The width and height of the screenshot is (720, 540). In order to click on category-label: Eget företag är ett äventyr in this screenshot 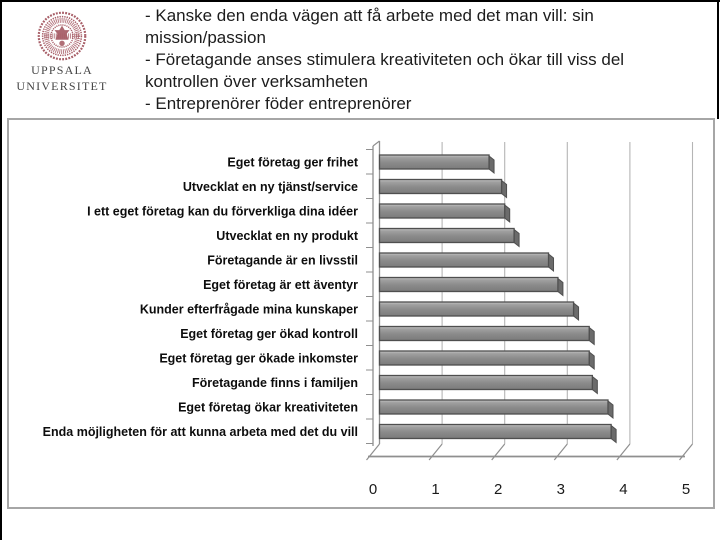, I will do `click(280, 285)`.